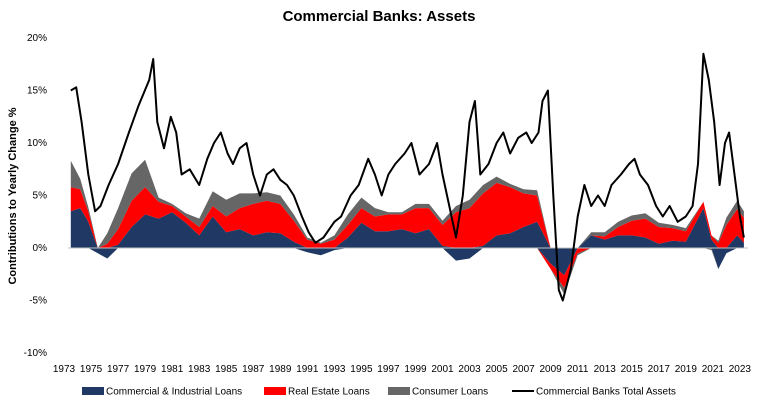  I want to click on x-tick-label: 1975, so click(91, 369).